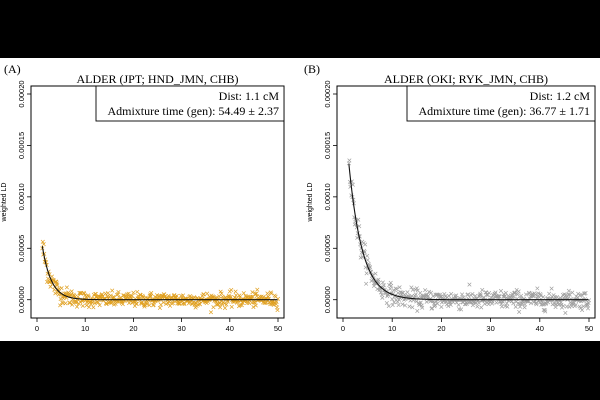 This screenshot has width=600, height=400. I want to click on x-tick-label: 0, so click(343, 328).